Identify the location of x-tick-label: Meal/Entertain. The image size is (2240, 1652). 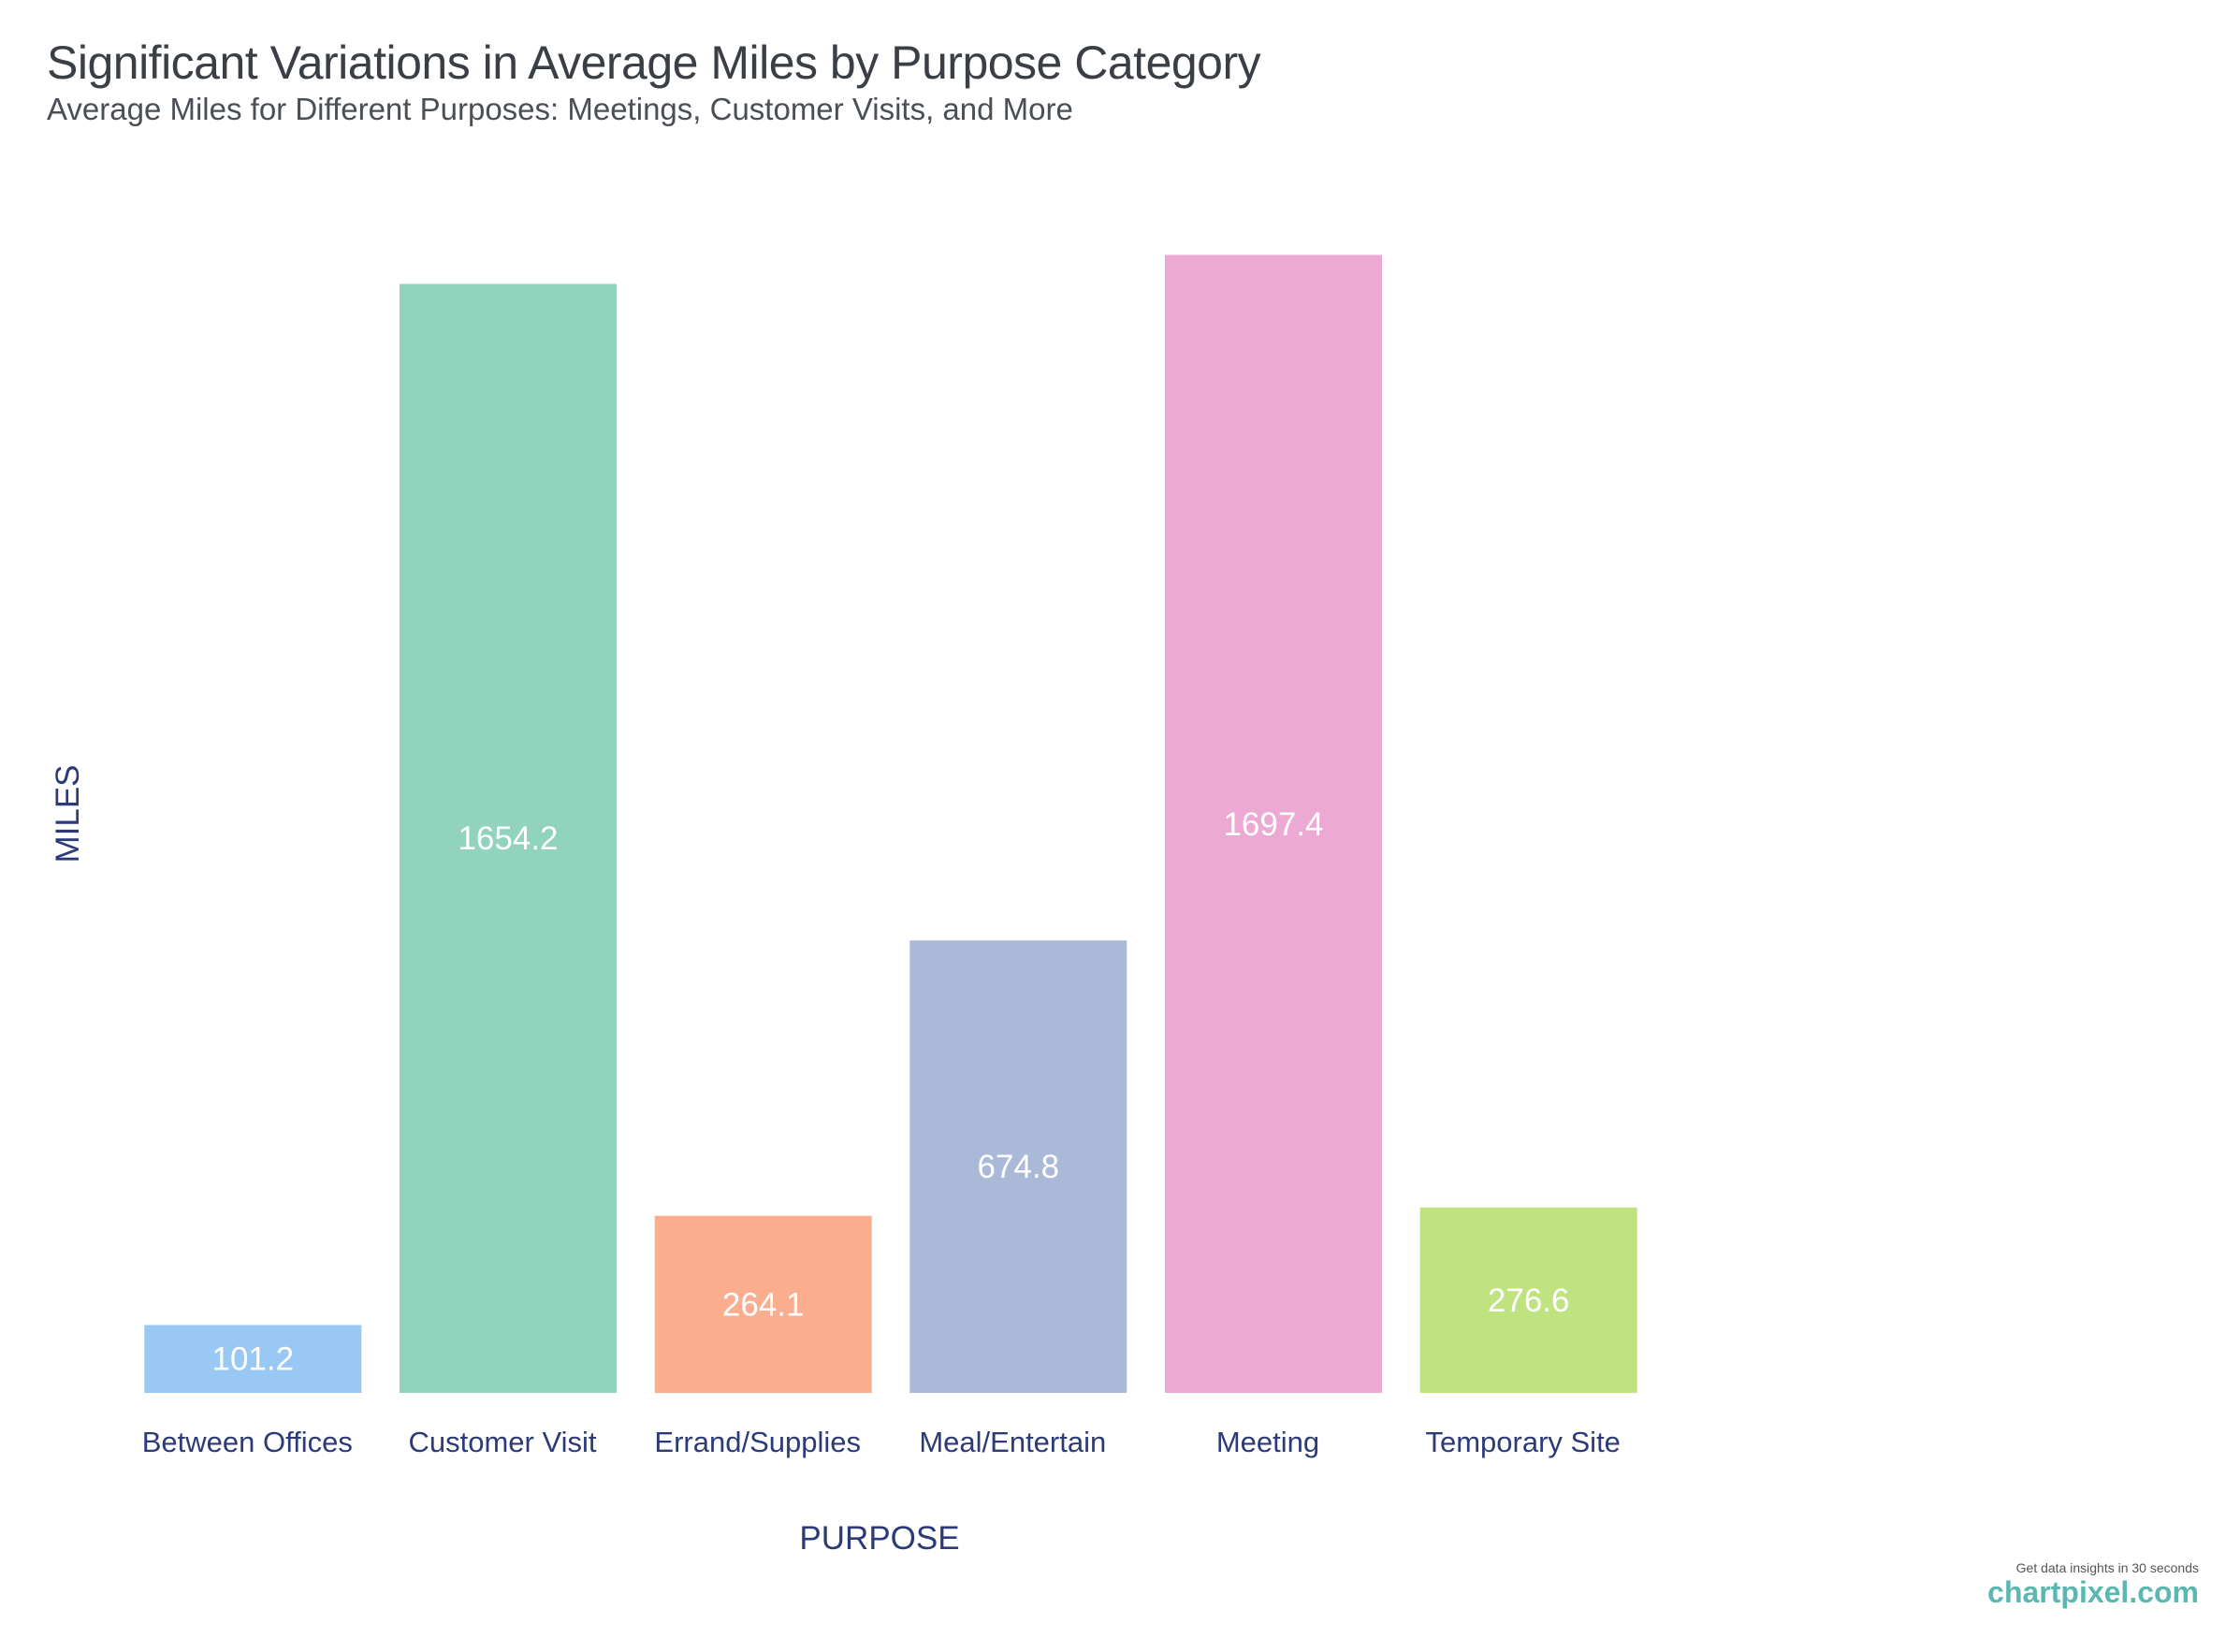
(1012, 1442).